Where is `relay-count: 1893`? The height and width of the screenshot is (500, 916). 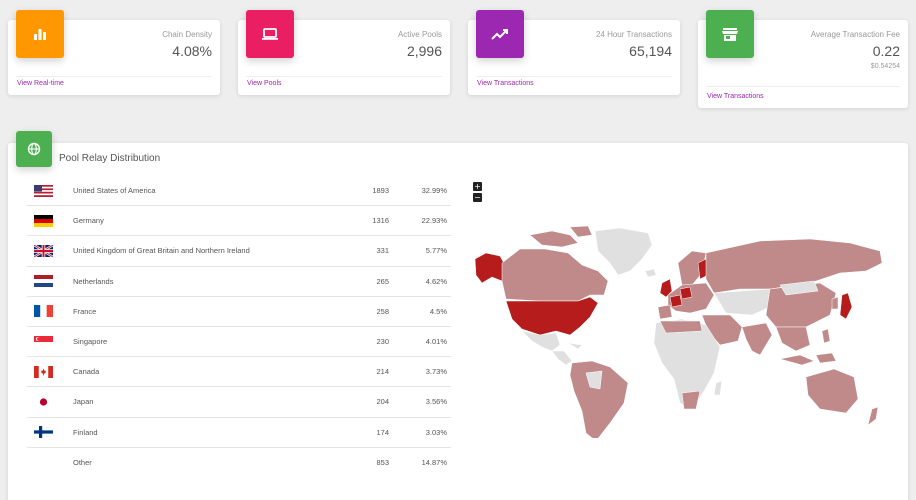
relay-count: 1893 is located at coordinates (380, 191).